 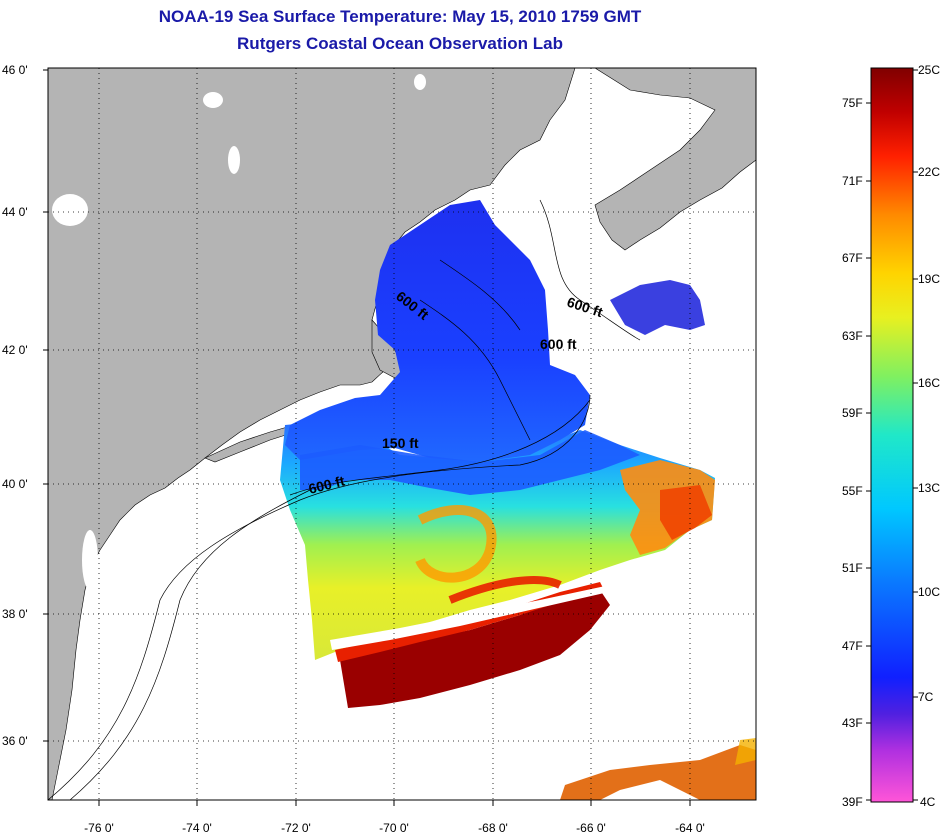 I want to click on colorbar-f-label: 59F, so click(x=852, y=413).